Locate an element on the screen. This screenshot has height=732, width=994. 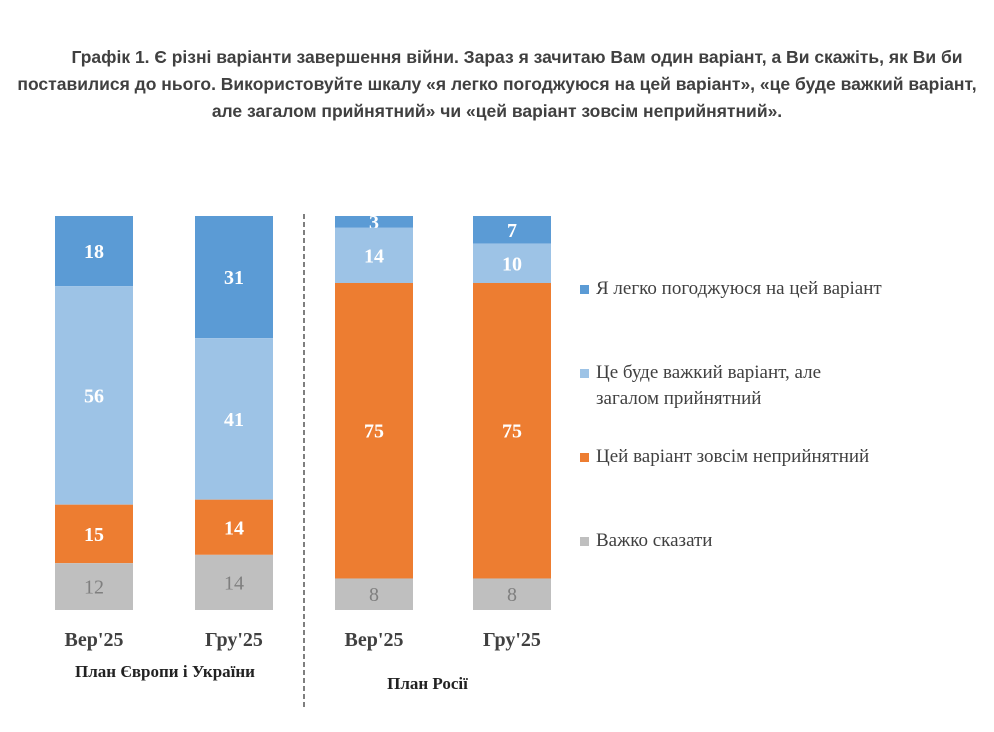
data-label: 41 is located at coordinates (234, 420).